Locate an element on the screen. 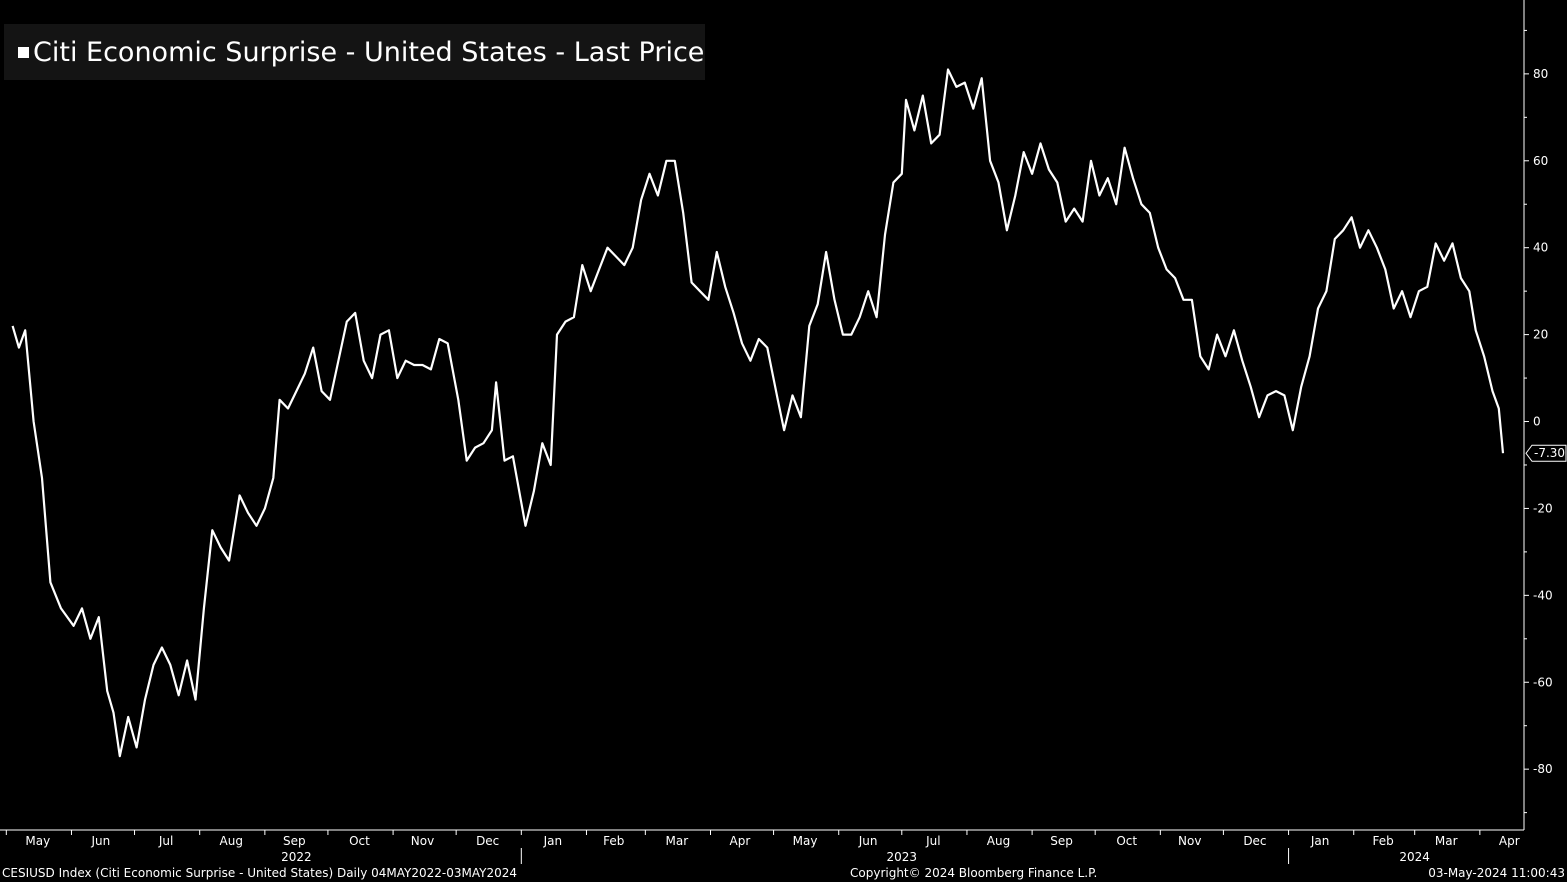 Image resolution: width=1567 pixels, height=882 pixels. y-tick-label: -20 is located at coordinates (1543, 508).